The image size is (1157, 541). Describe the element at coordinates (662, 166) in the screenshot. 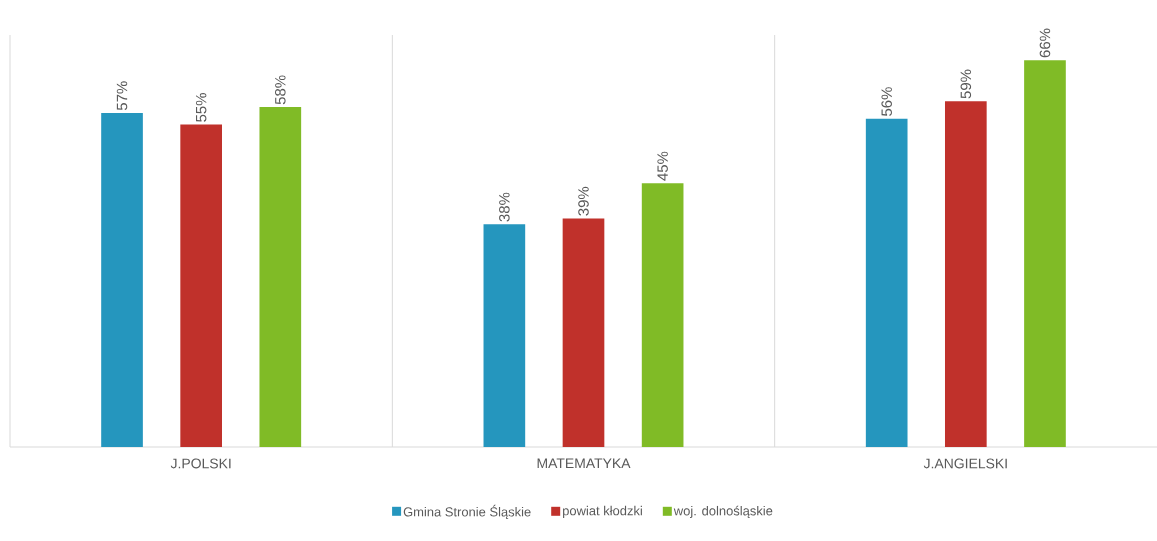

I see `data-label: 45%` at that location.